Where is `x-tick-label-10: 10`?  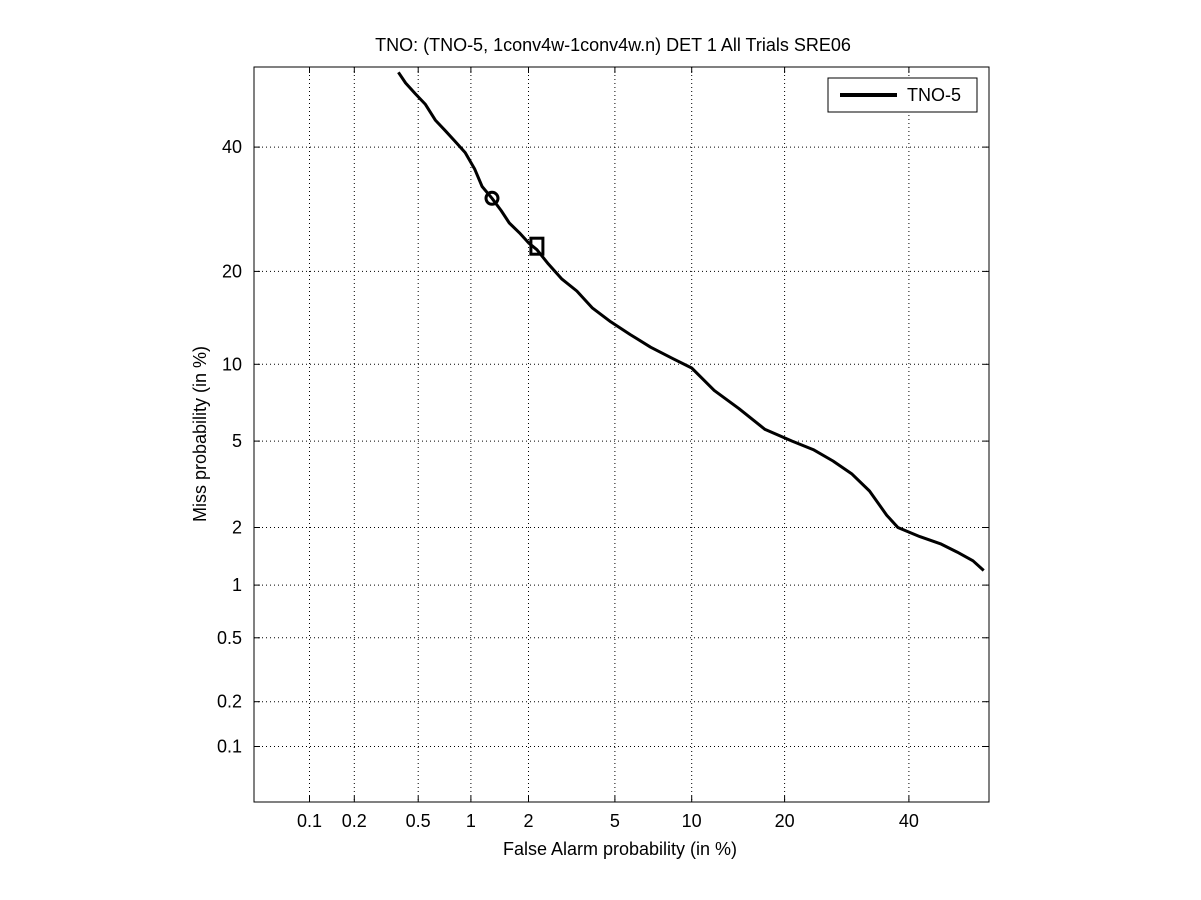
x-tick-label-10: 10 is located at coordinates (692, 821).